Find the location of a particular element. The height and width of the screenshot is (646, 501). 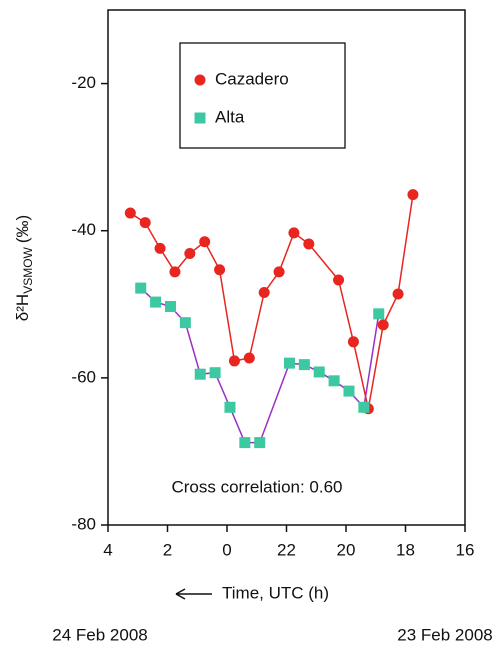

legend-label: Alta is located at coordinates (230, 116).